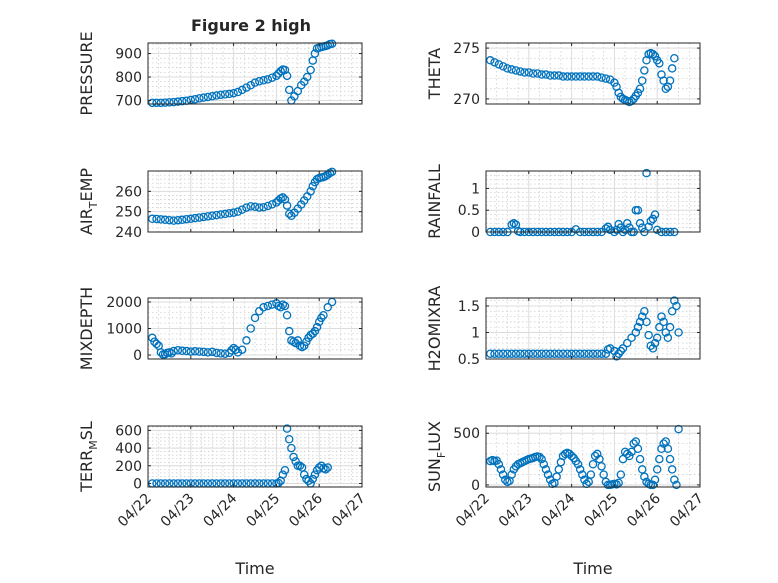 The height and width of the screenshot is (583, 778). What do you see at coordinates (469, 307) in the screenshot?
I see `y-tick-label: 1.5` at bounding box center [469, 307].